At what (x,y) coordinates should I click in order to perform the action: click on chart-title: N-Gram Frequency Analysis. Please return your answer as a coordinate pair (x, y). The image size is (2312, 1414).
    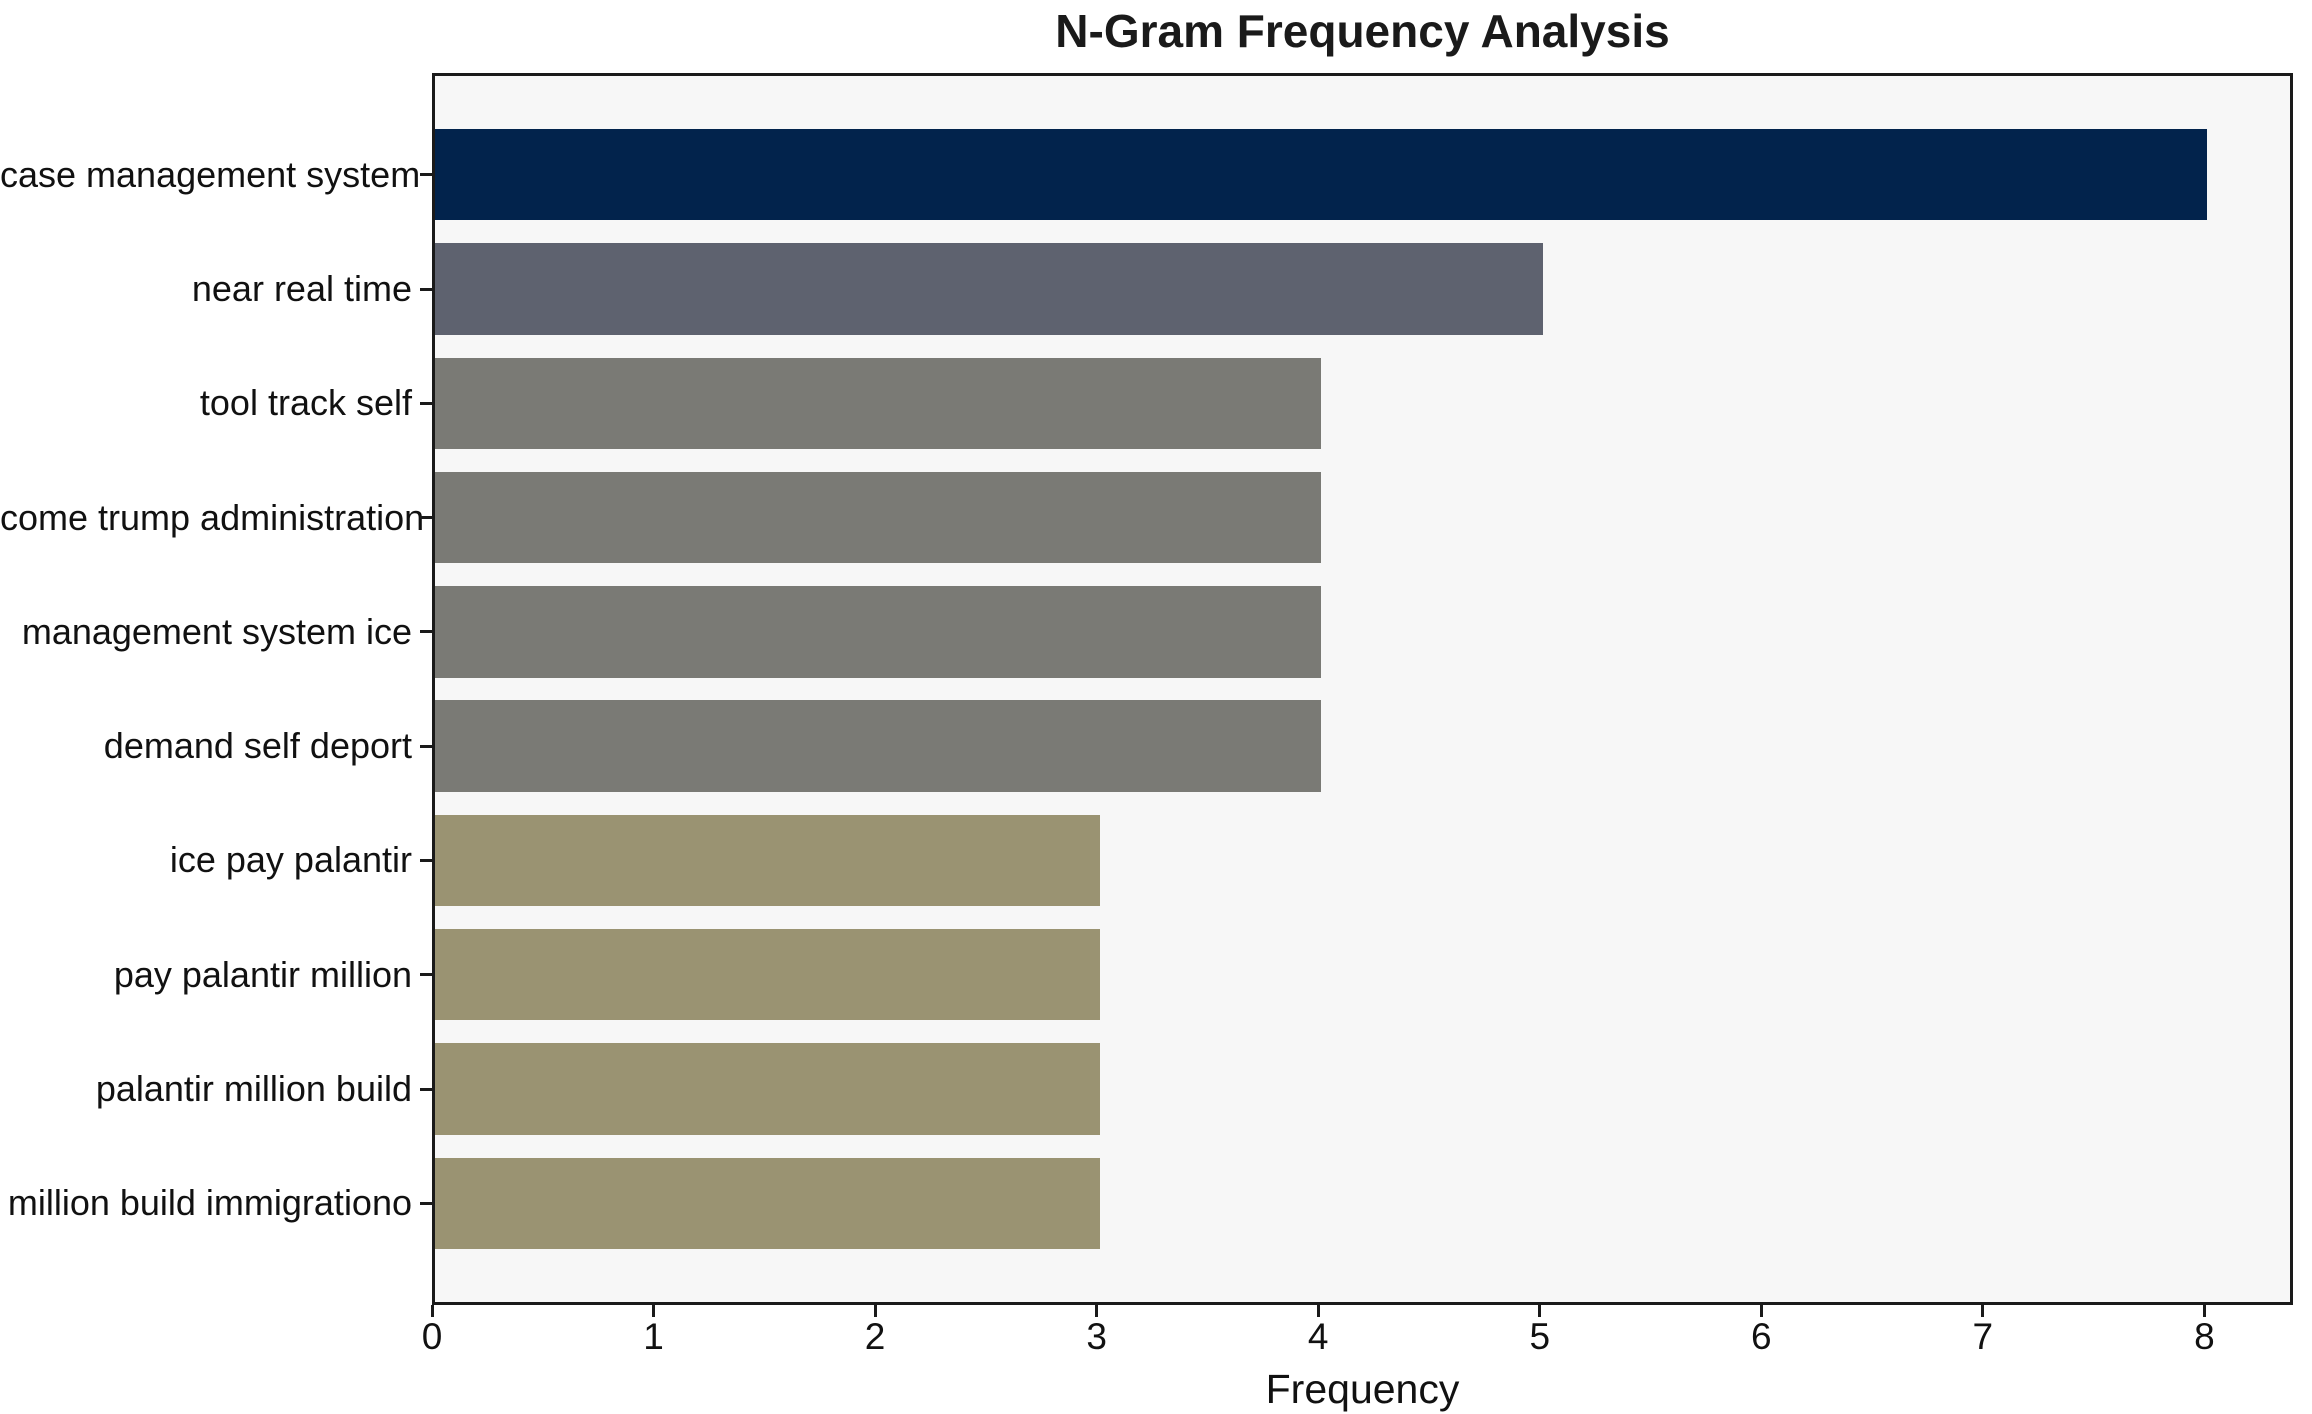
    Looking at the image, I should click on (1362, 31).